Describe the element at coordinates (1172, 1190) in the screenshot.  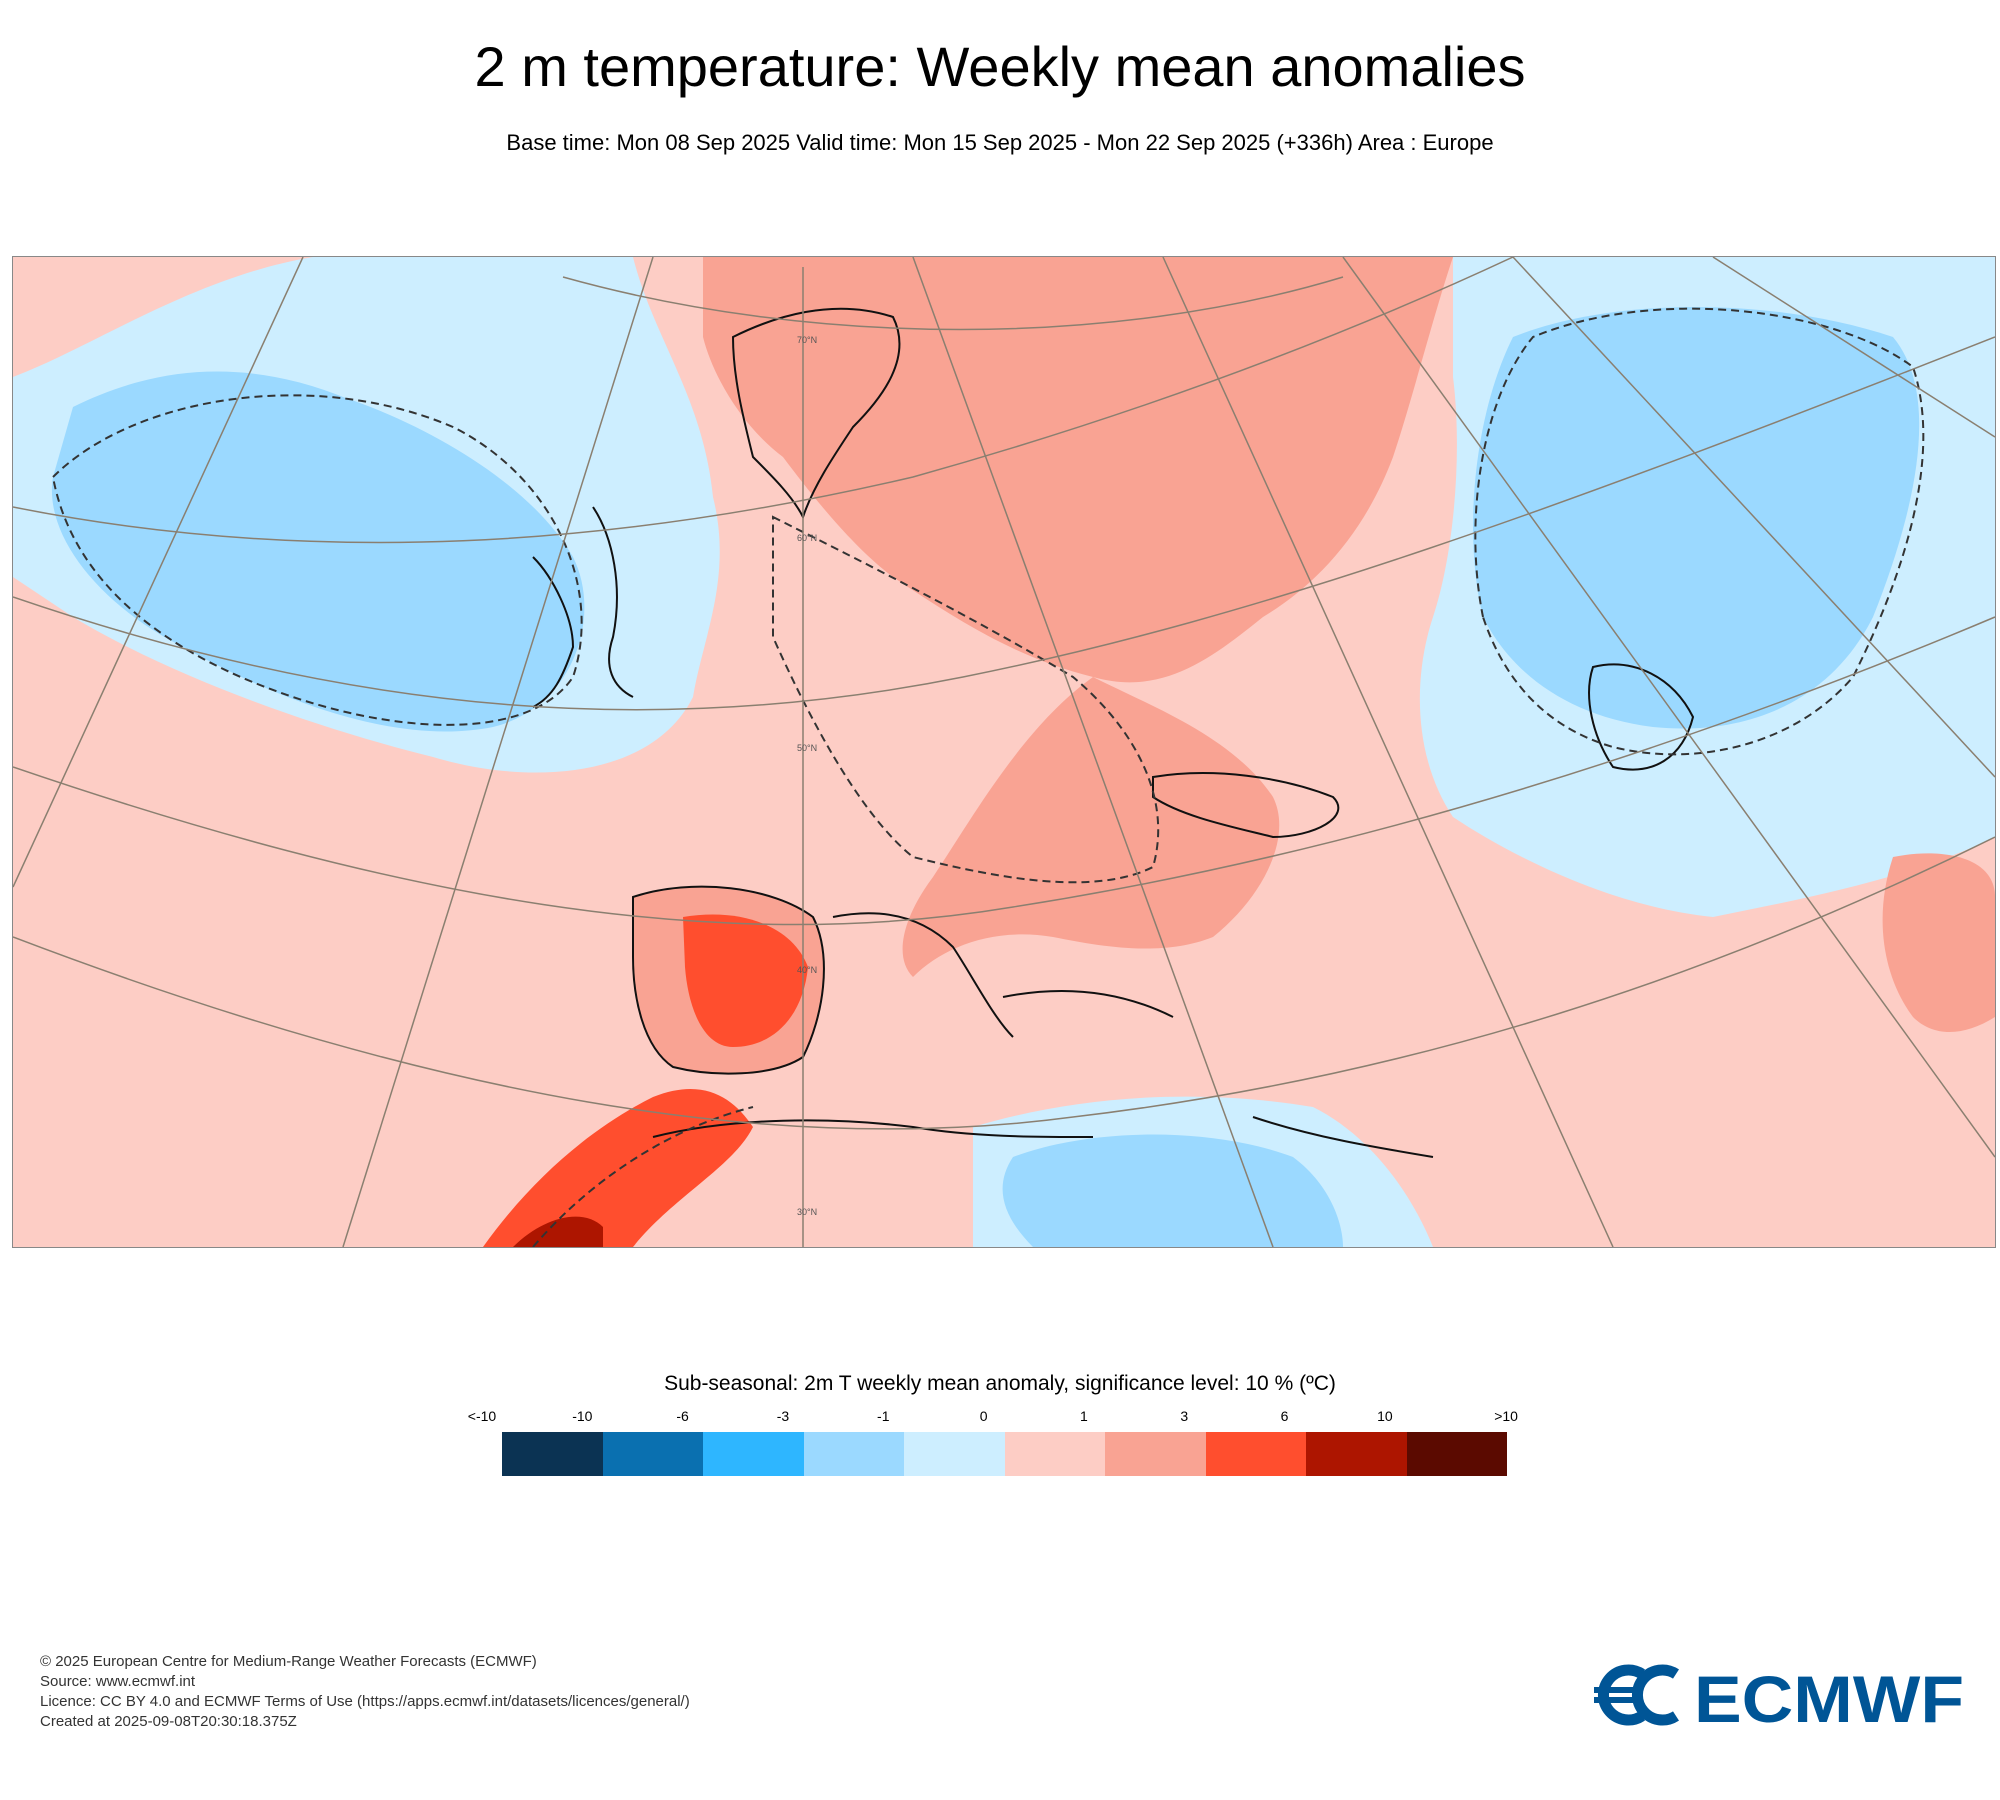
I see `anomaly-field-africa-cold` at that location.